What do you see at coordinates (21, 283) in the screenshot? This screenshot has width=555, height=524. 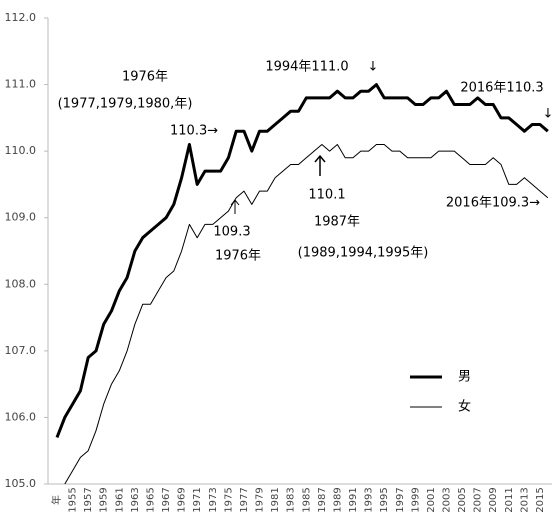 I see `y-tick-label: 108.0` at bounding box center [21, 283].